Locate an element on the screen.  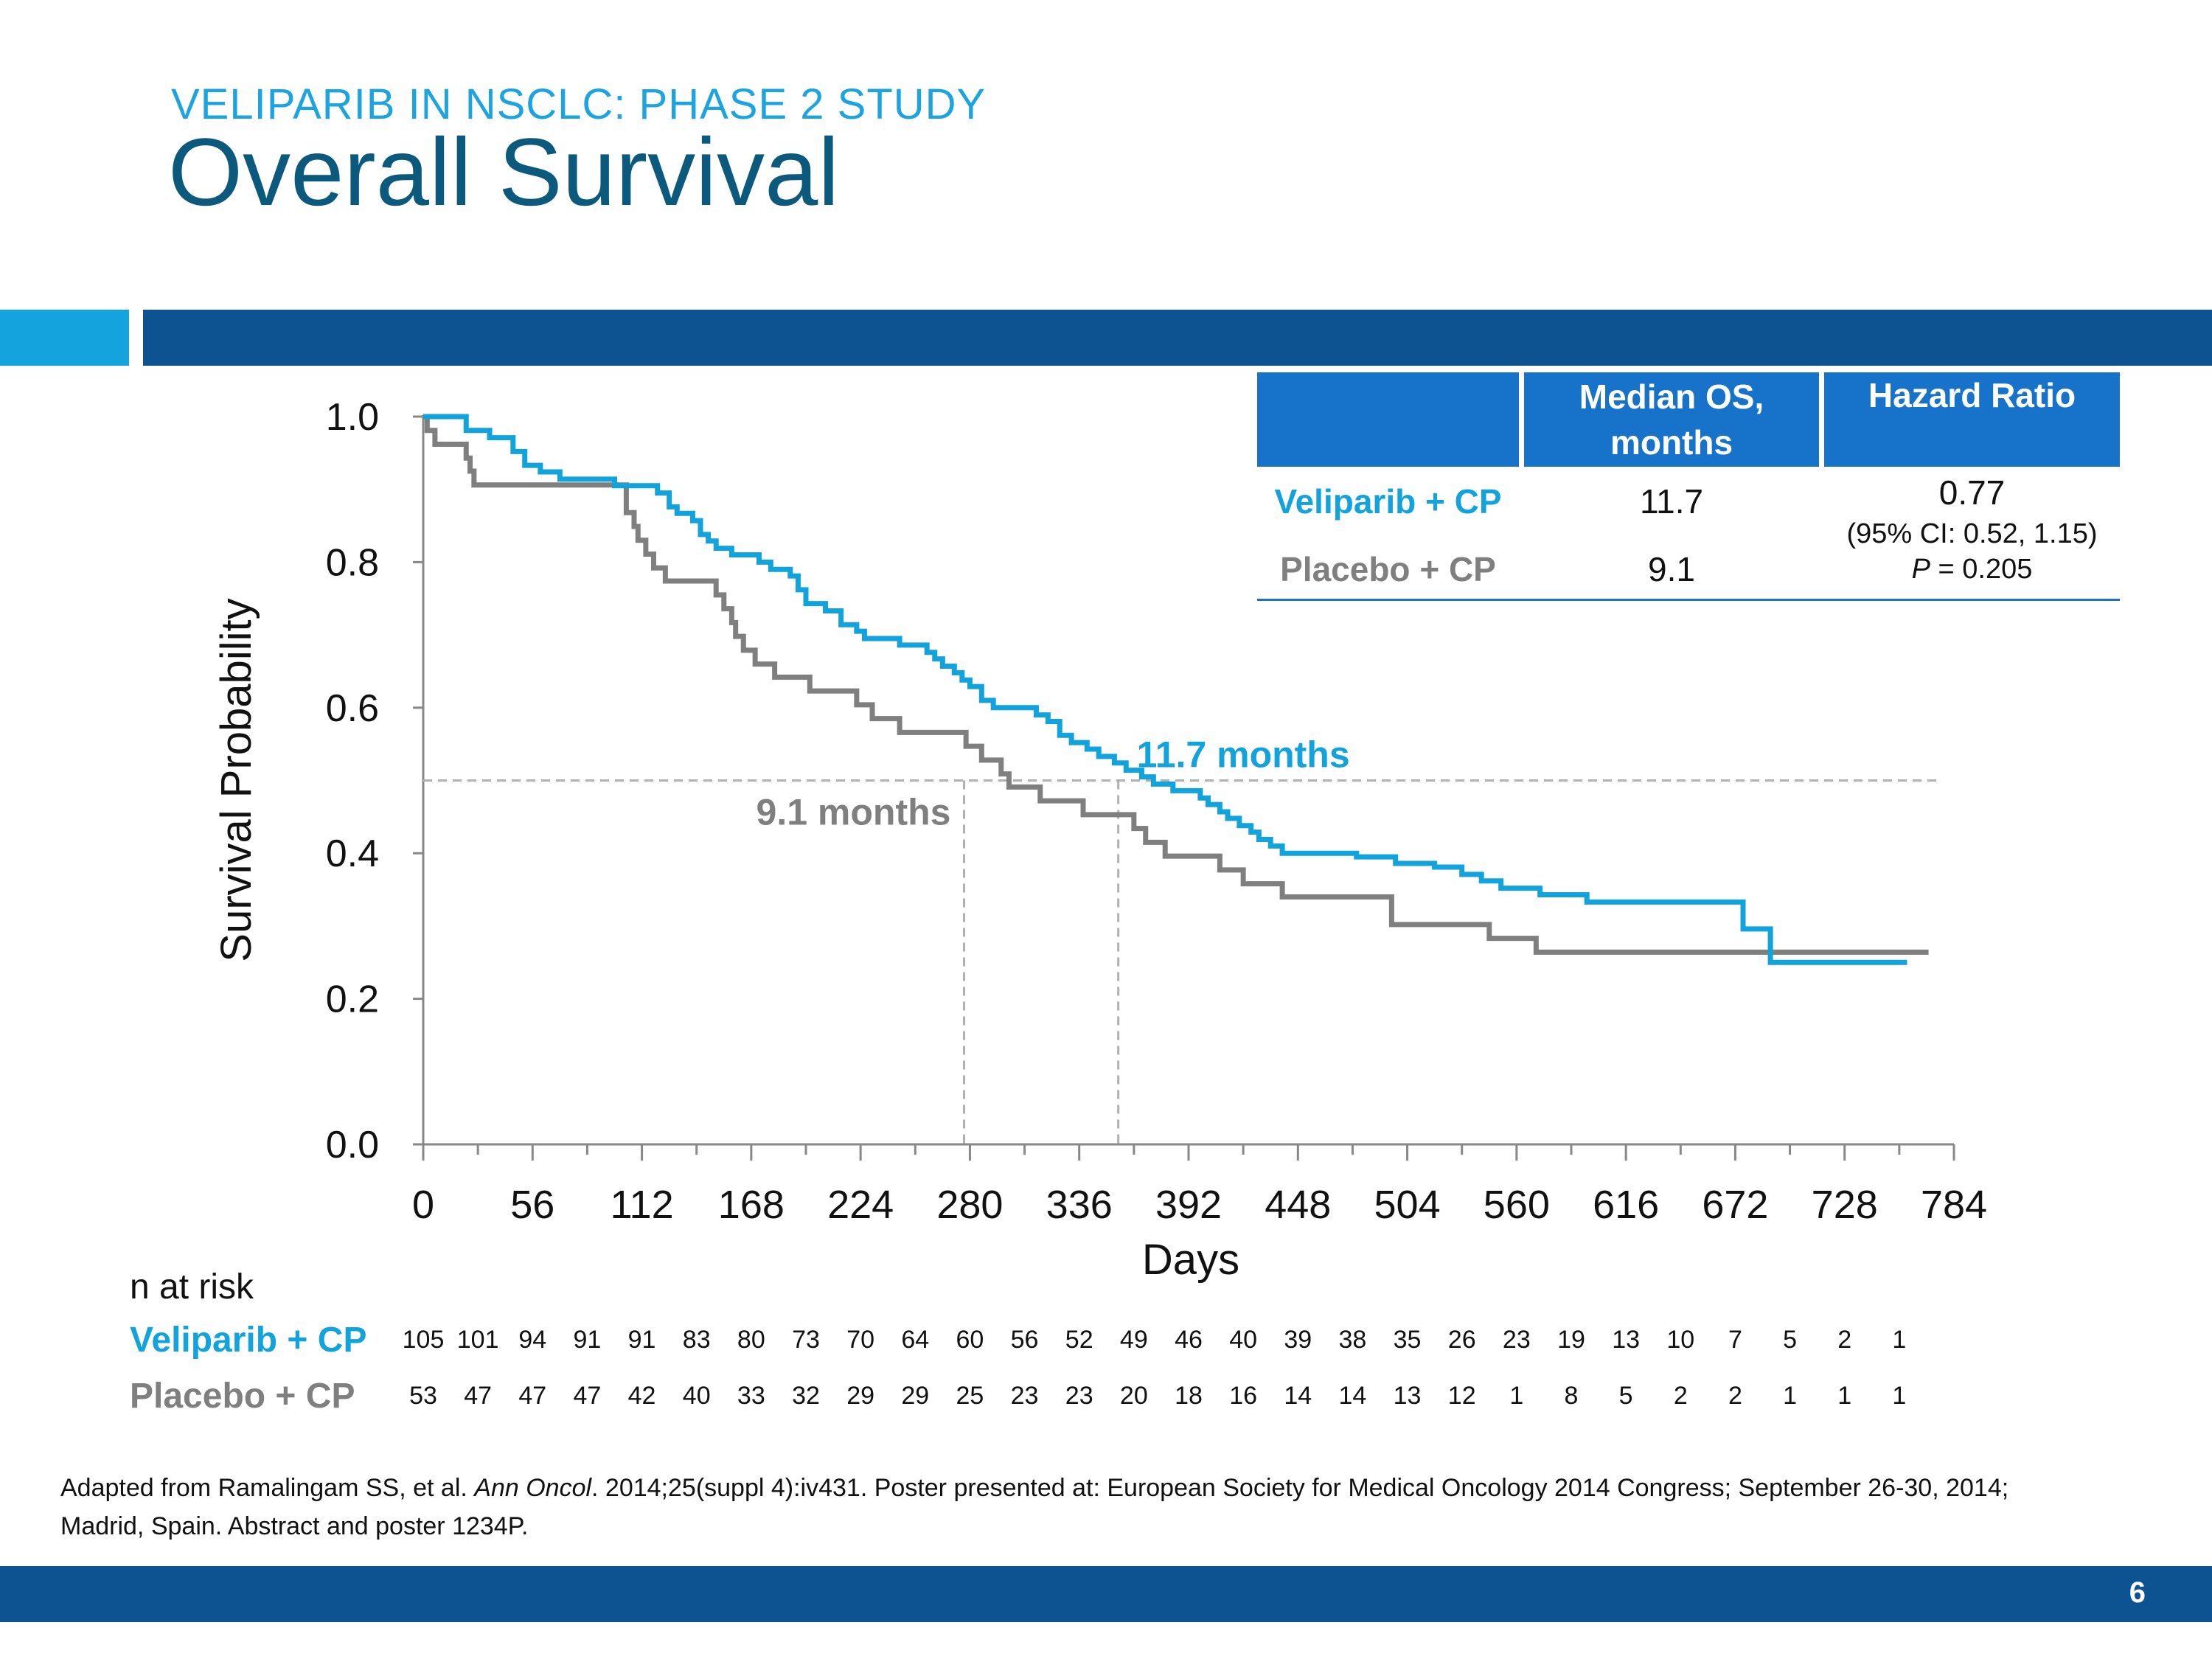
risk-value: 52 is located at coordinates (1079, 1340).